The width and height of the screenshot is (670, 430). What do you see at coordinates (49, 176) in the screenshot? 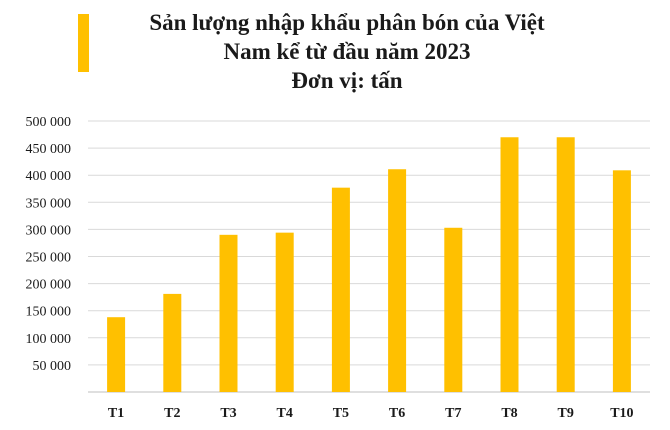
I see `y-tick-label: 400 000` at bounding box center [49, 176].